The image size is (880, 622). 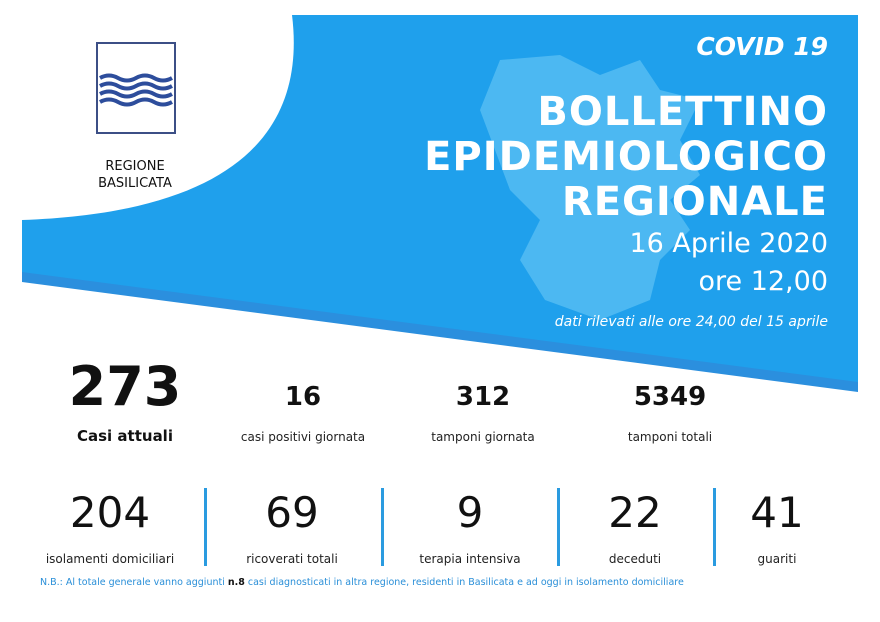 What do you see at coordinates (292, 512) in the screenshot?
I see `detail-value: 69` at bounding box center [292, 512].